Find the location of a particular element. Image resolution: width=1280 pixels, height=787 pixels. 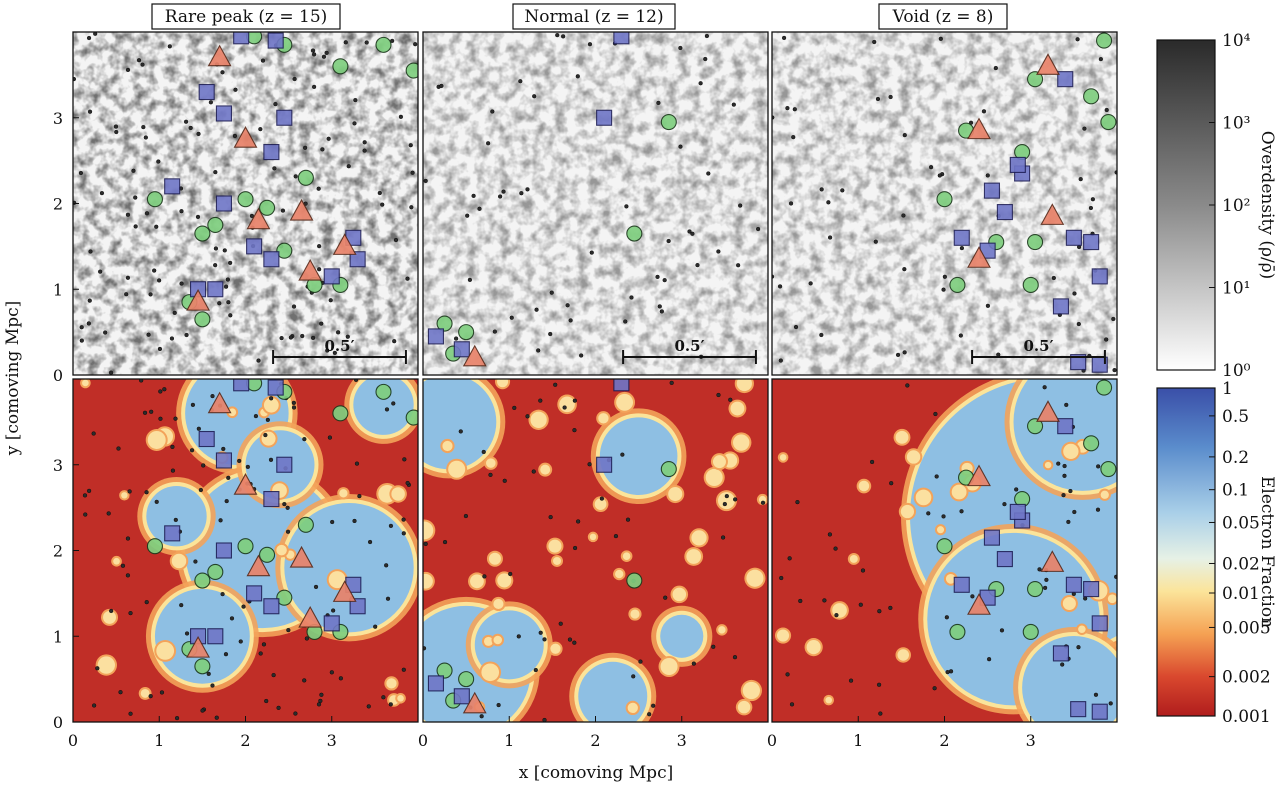

scale-bar-0: 0.5′ is located at coordinates (339, 350).